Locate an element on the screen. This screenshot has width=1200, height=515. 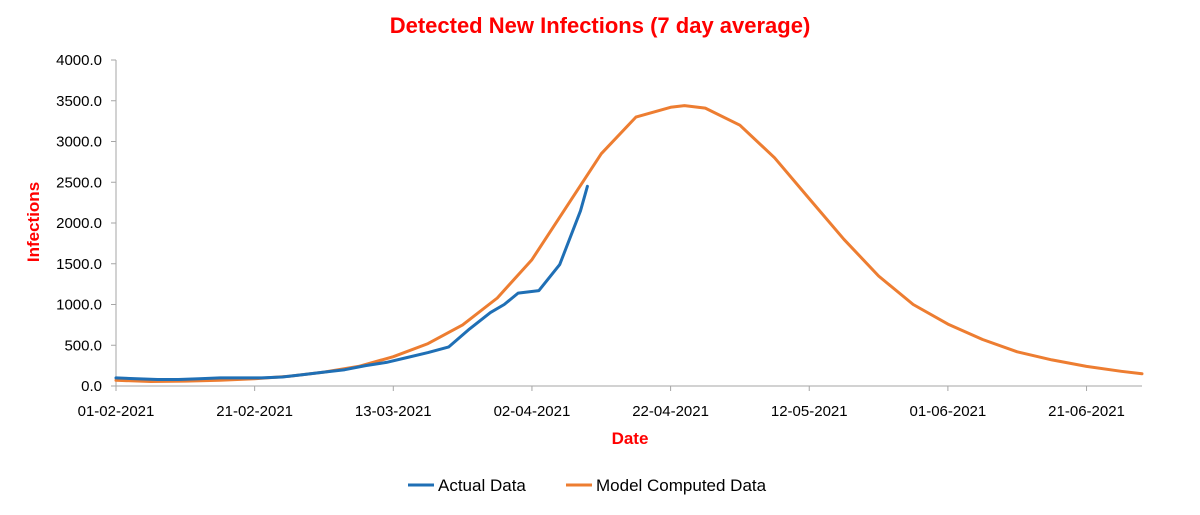
x-tick-label: 02-04-2021 is located at coordinates (532, 411).